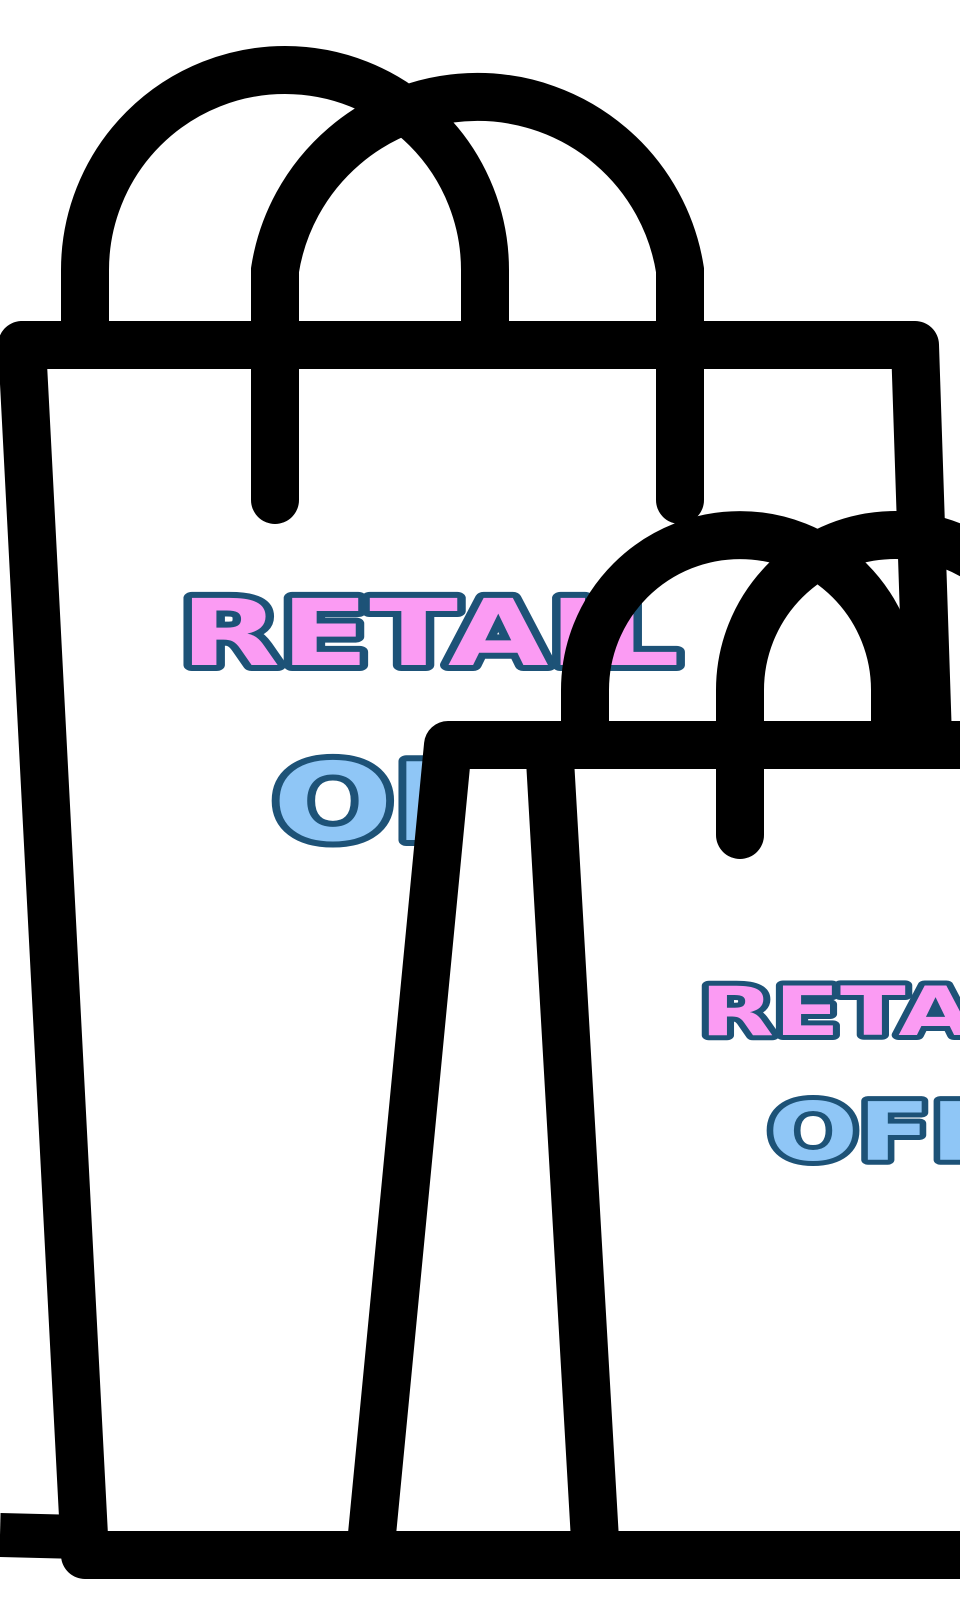  I want to click on small-bag-handle-right, so click(838, 640).